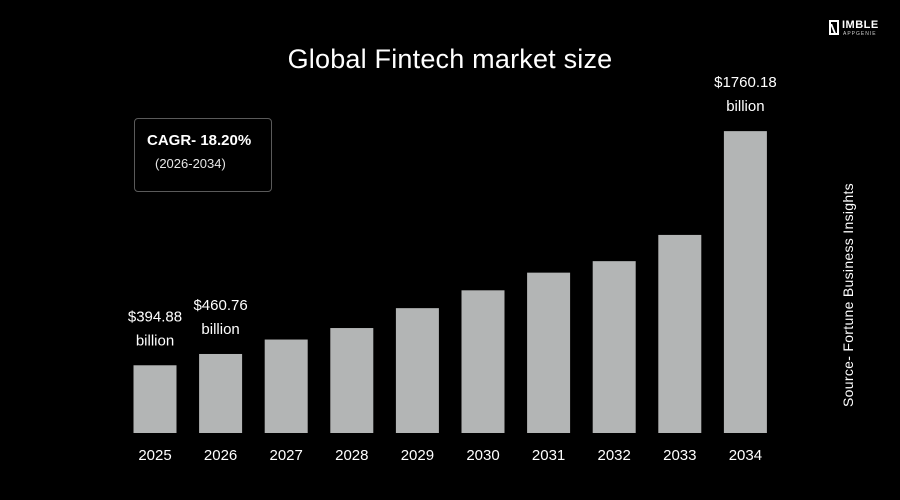  What do you see at coordinates (351, 455) in the screenshot?
I see `x-tick-label: 2028` at bounding box center [351, 455].